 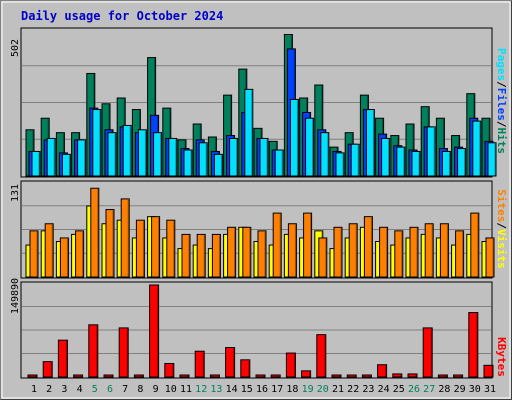 I want to click on day-label: 16, so click(x=262, y=389).